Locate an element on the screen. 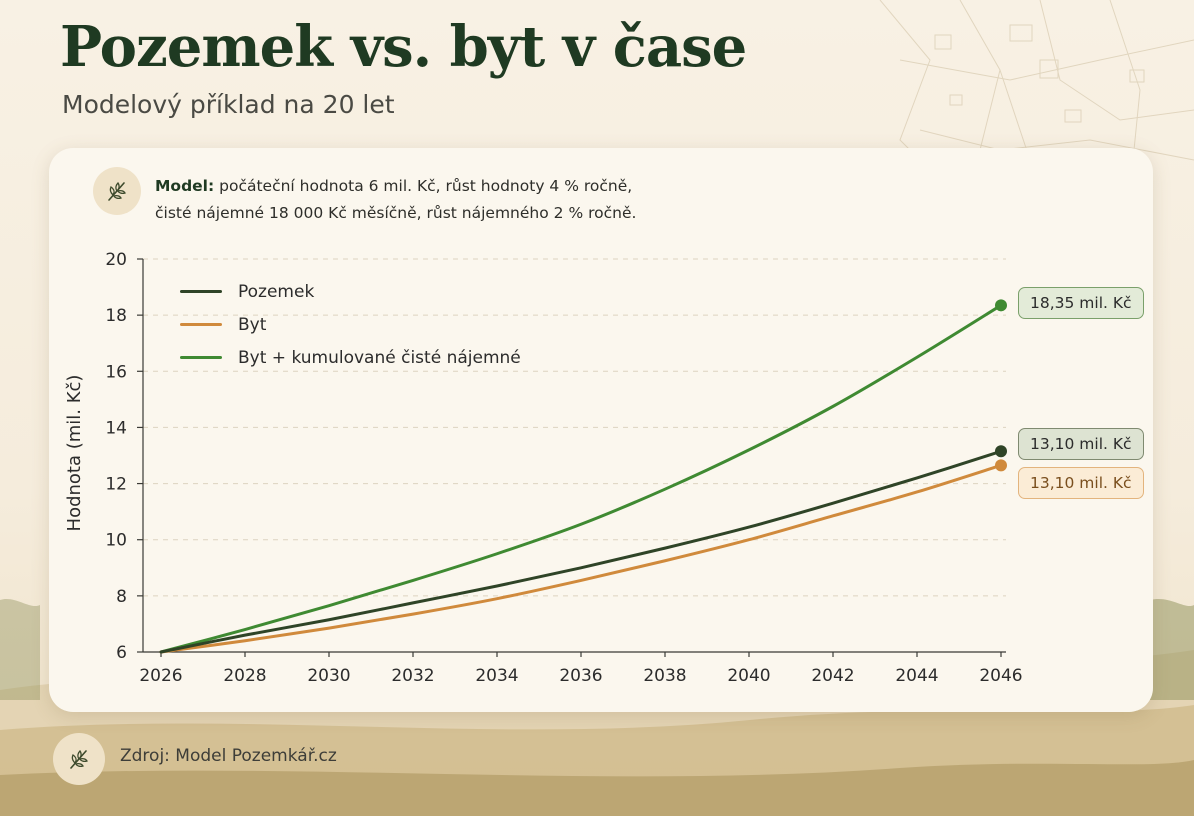  x-tick-label: 2028 is located at coordinates (244, 676).